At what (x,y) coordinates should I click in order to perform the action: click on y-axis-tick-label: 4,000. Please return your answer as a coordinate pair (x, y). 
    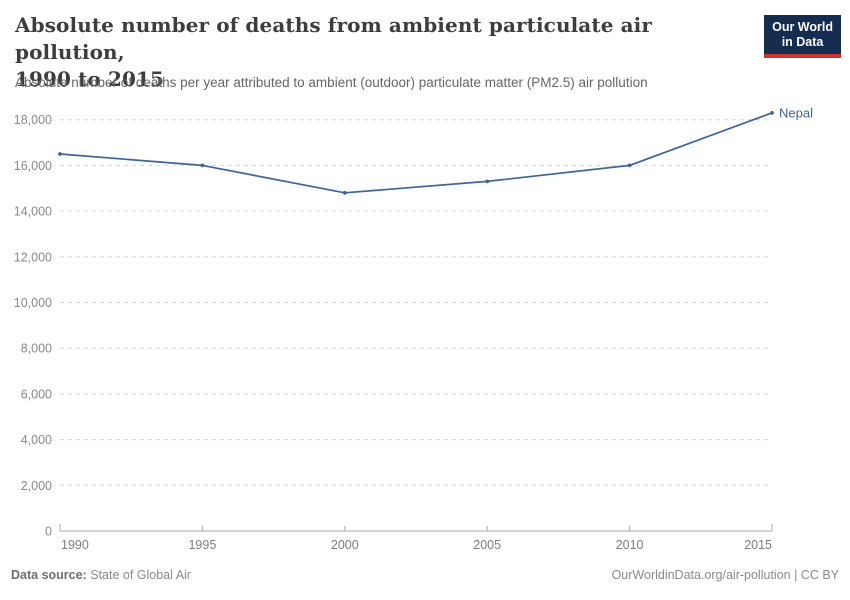
    Looking at the image, I should click on (36, 440).